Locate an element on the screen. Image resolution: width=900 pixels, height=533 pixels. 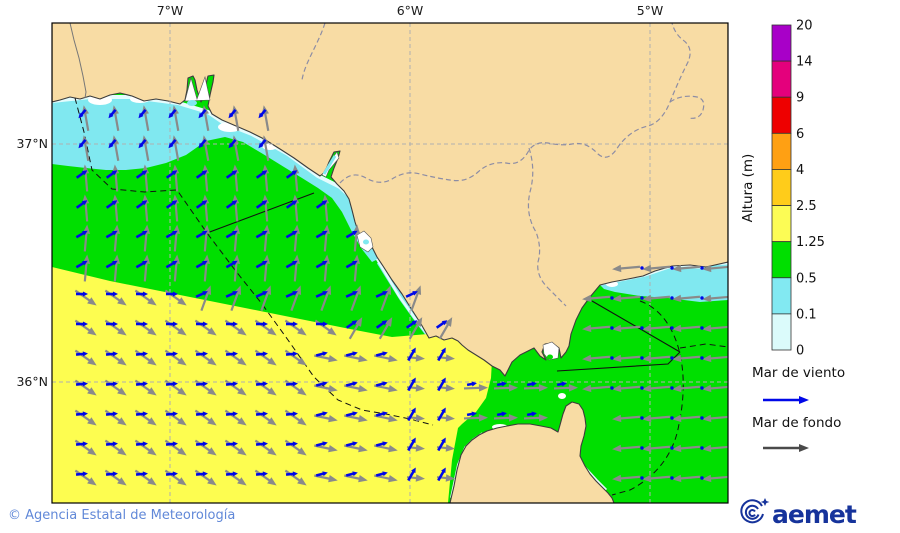
svg-text: 20 is located at coordinates (804, 26).